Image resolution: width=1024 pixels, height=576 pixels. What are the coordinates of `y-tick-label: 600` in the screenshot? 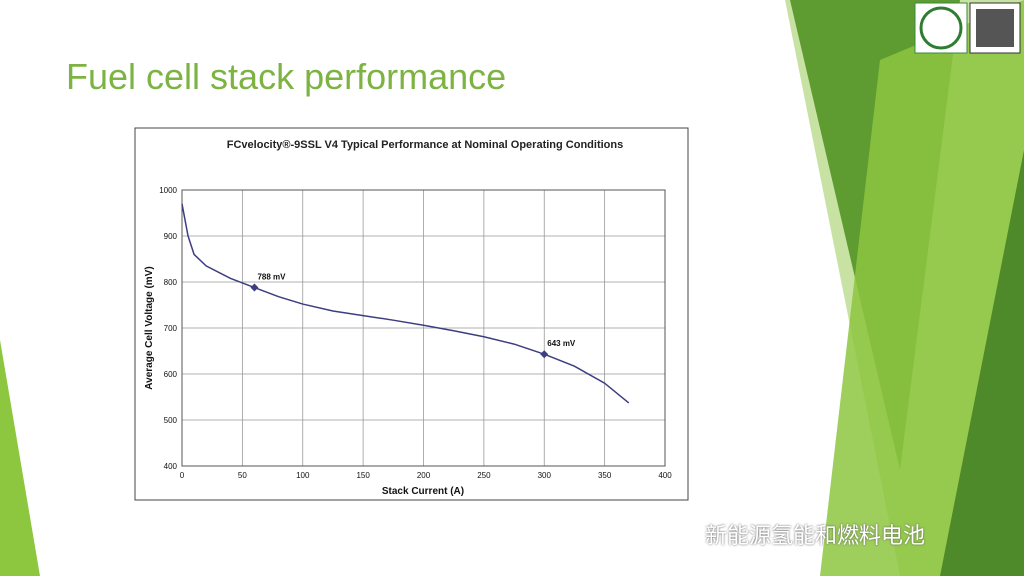 It's located at (171, 374).